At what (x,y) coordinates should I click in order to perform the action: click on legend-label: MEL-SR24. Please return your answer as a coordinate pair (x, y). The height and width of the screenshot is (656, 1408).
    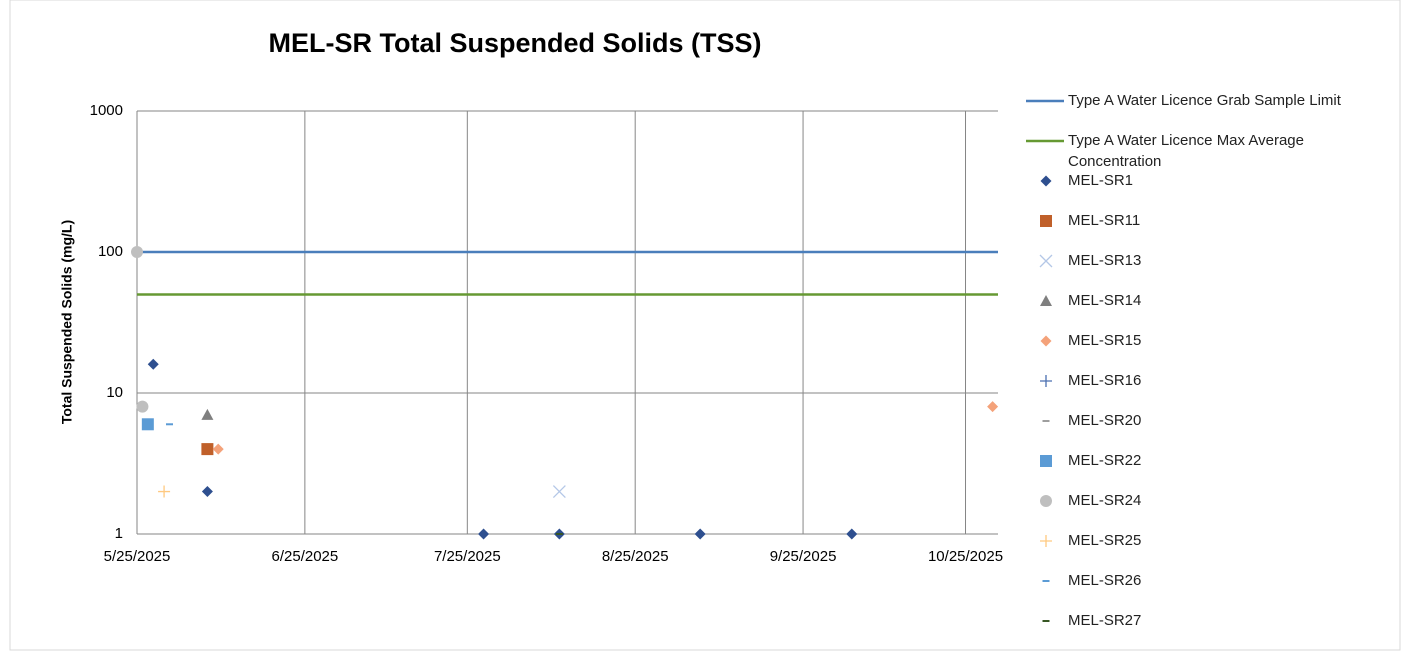
    Looking at the image, I should click on (1105, 500).